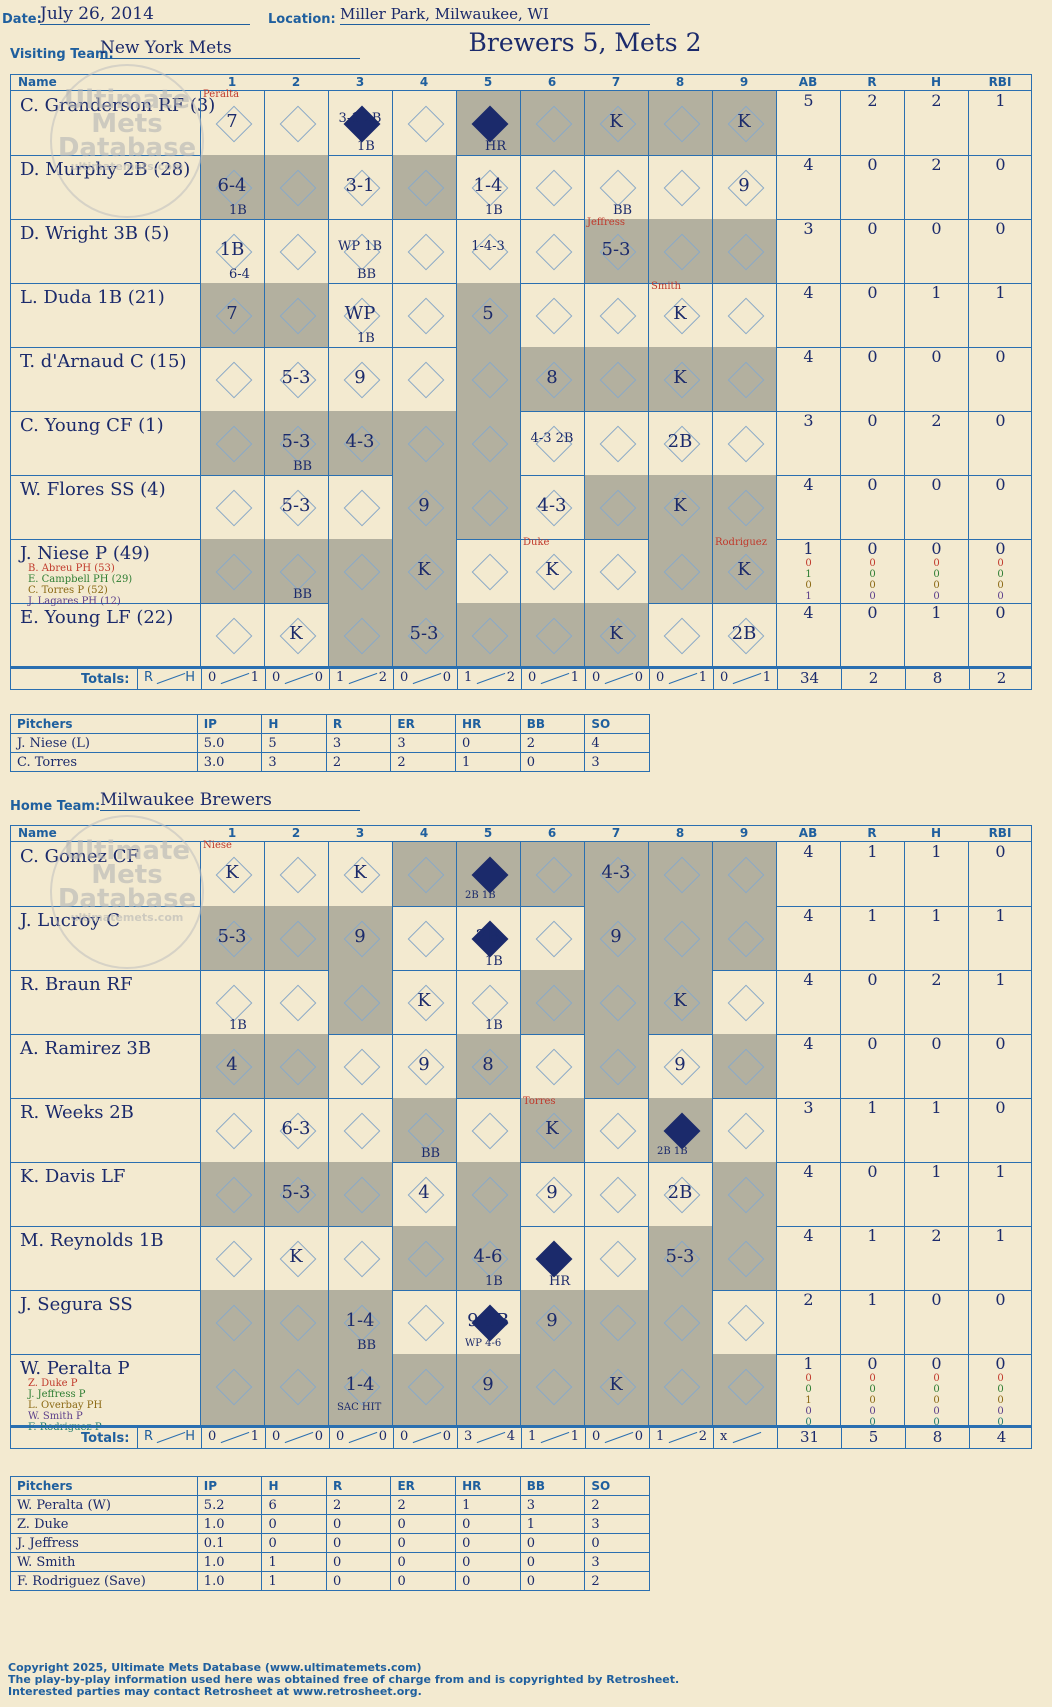 This screenshot has height=1707, width=1052. What do you see at coordinates (808, 1130) in the screenshot?
I see `batter-stat: 3` at bounding box center [808, 1130].